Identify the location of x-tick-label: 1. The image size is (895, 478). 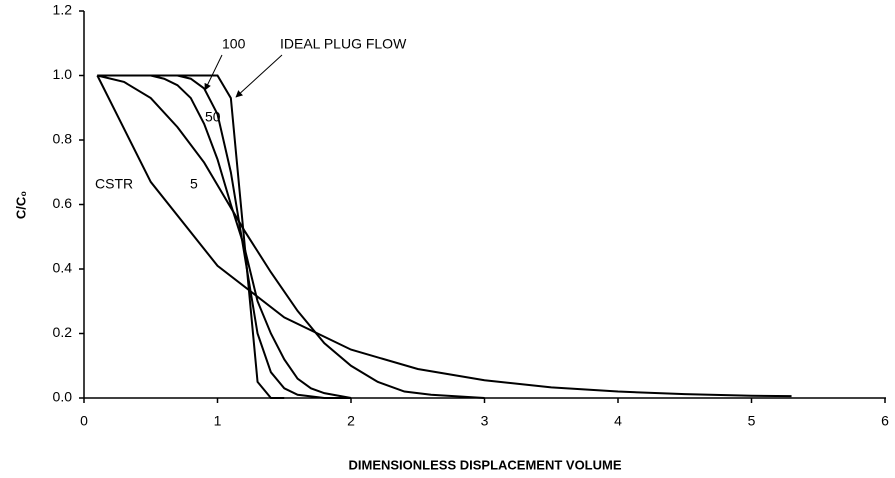
(218, 421).